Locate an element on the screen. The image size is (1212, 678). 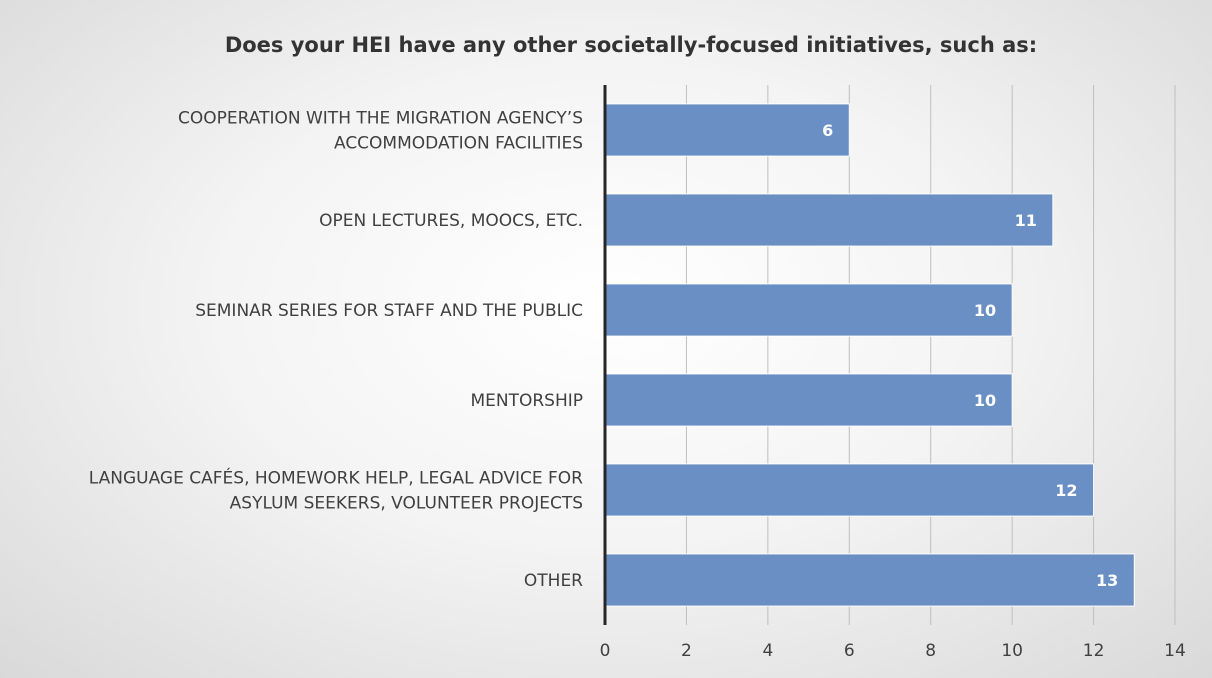
x-tick-label-4: 4 is located at coordinates (767, 651).